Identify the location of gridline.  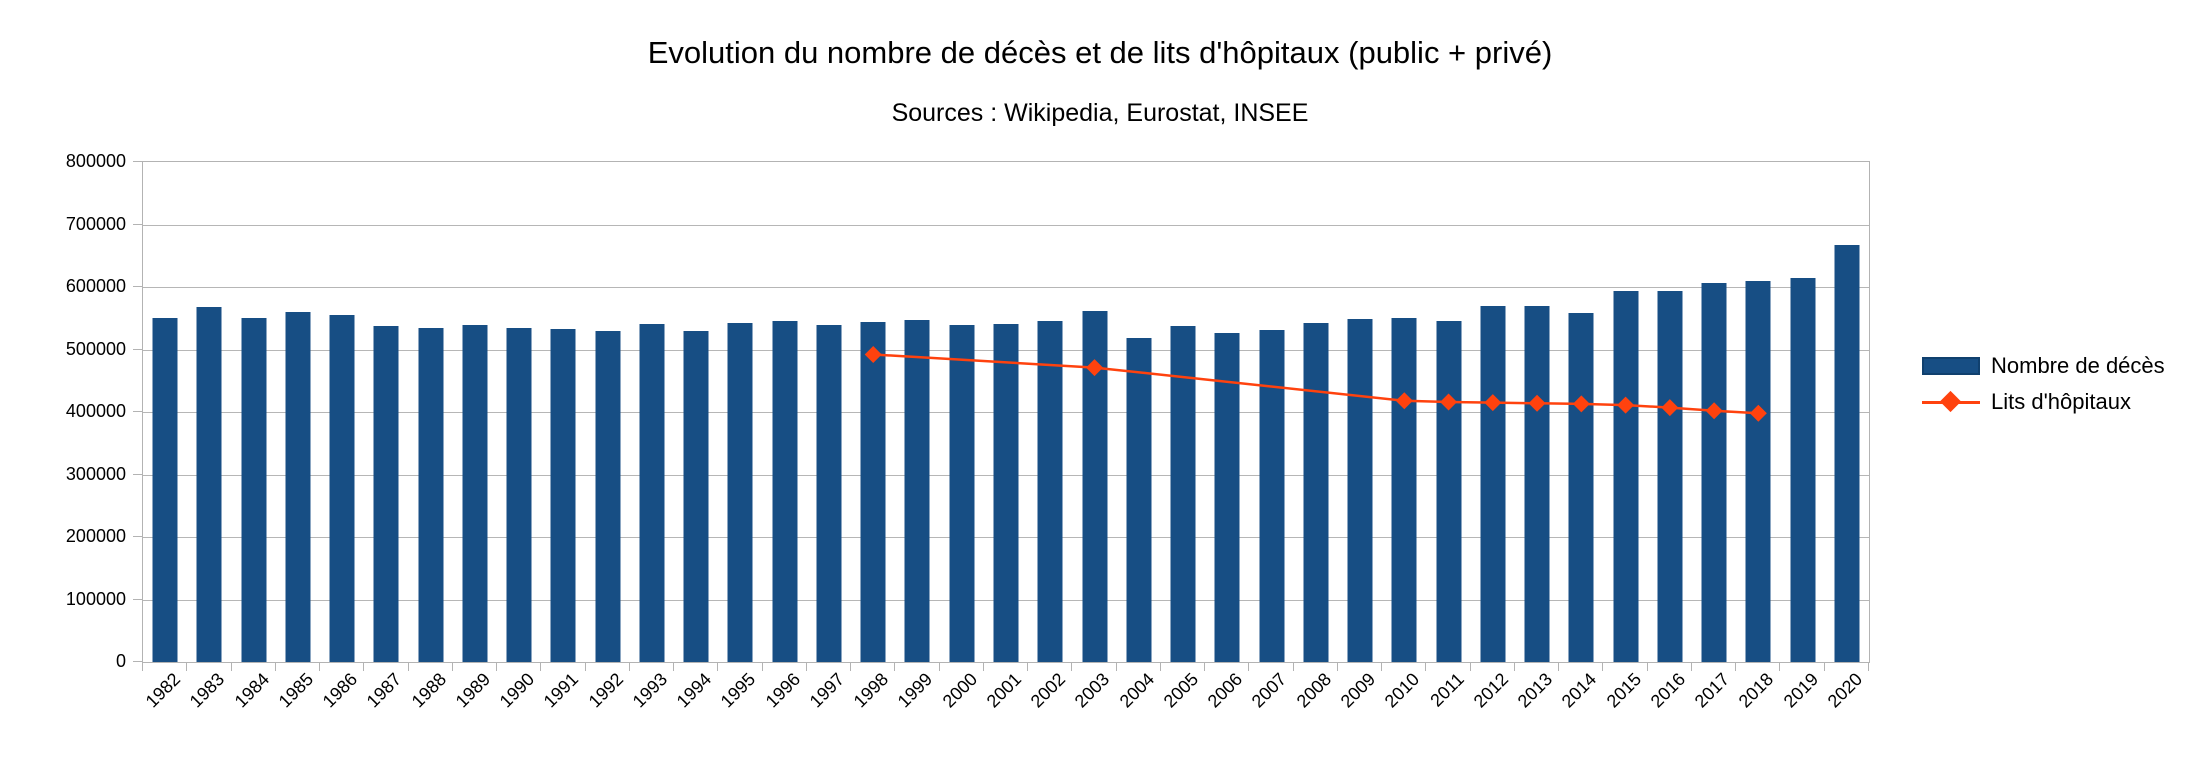
(1006, 225).